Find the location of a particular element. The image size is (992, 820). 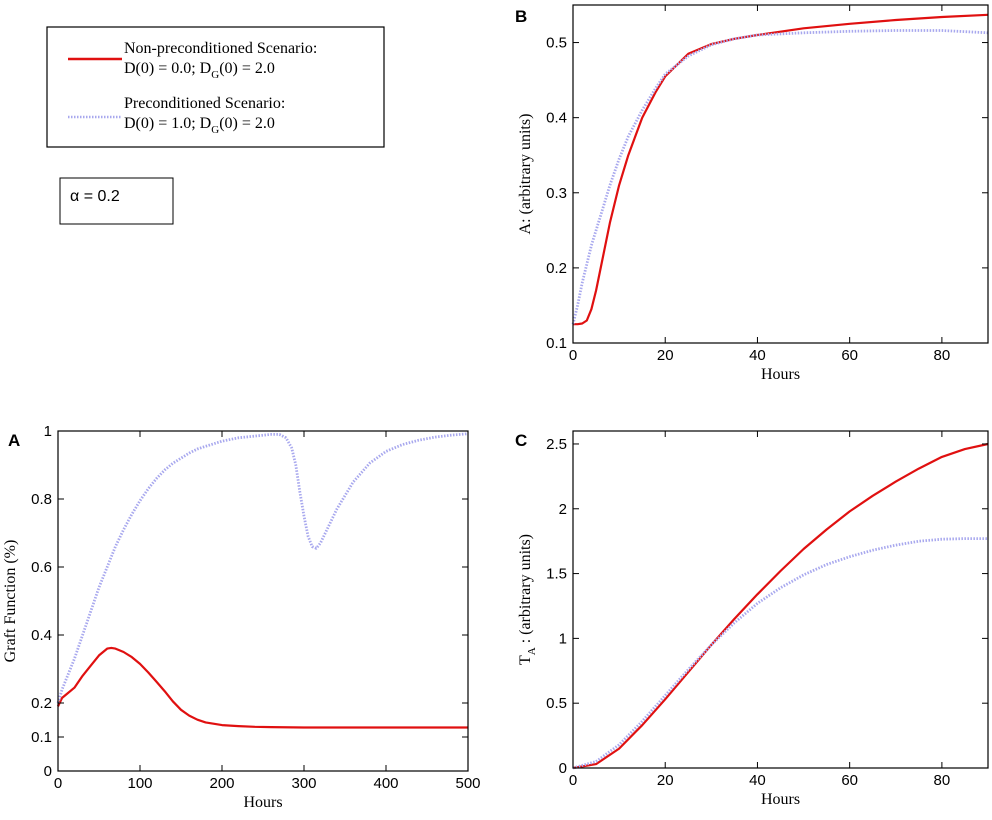

series-line-a-non-preconditioned is located at coordinates (262, 687).